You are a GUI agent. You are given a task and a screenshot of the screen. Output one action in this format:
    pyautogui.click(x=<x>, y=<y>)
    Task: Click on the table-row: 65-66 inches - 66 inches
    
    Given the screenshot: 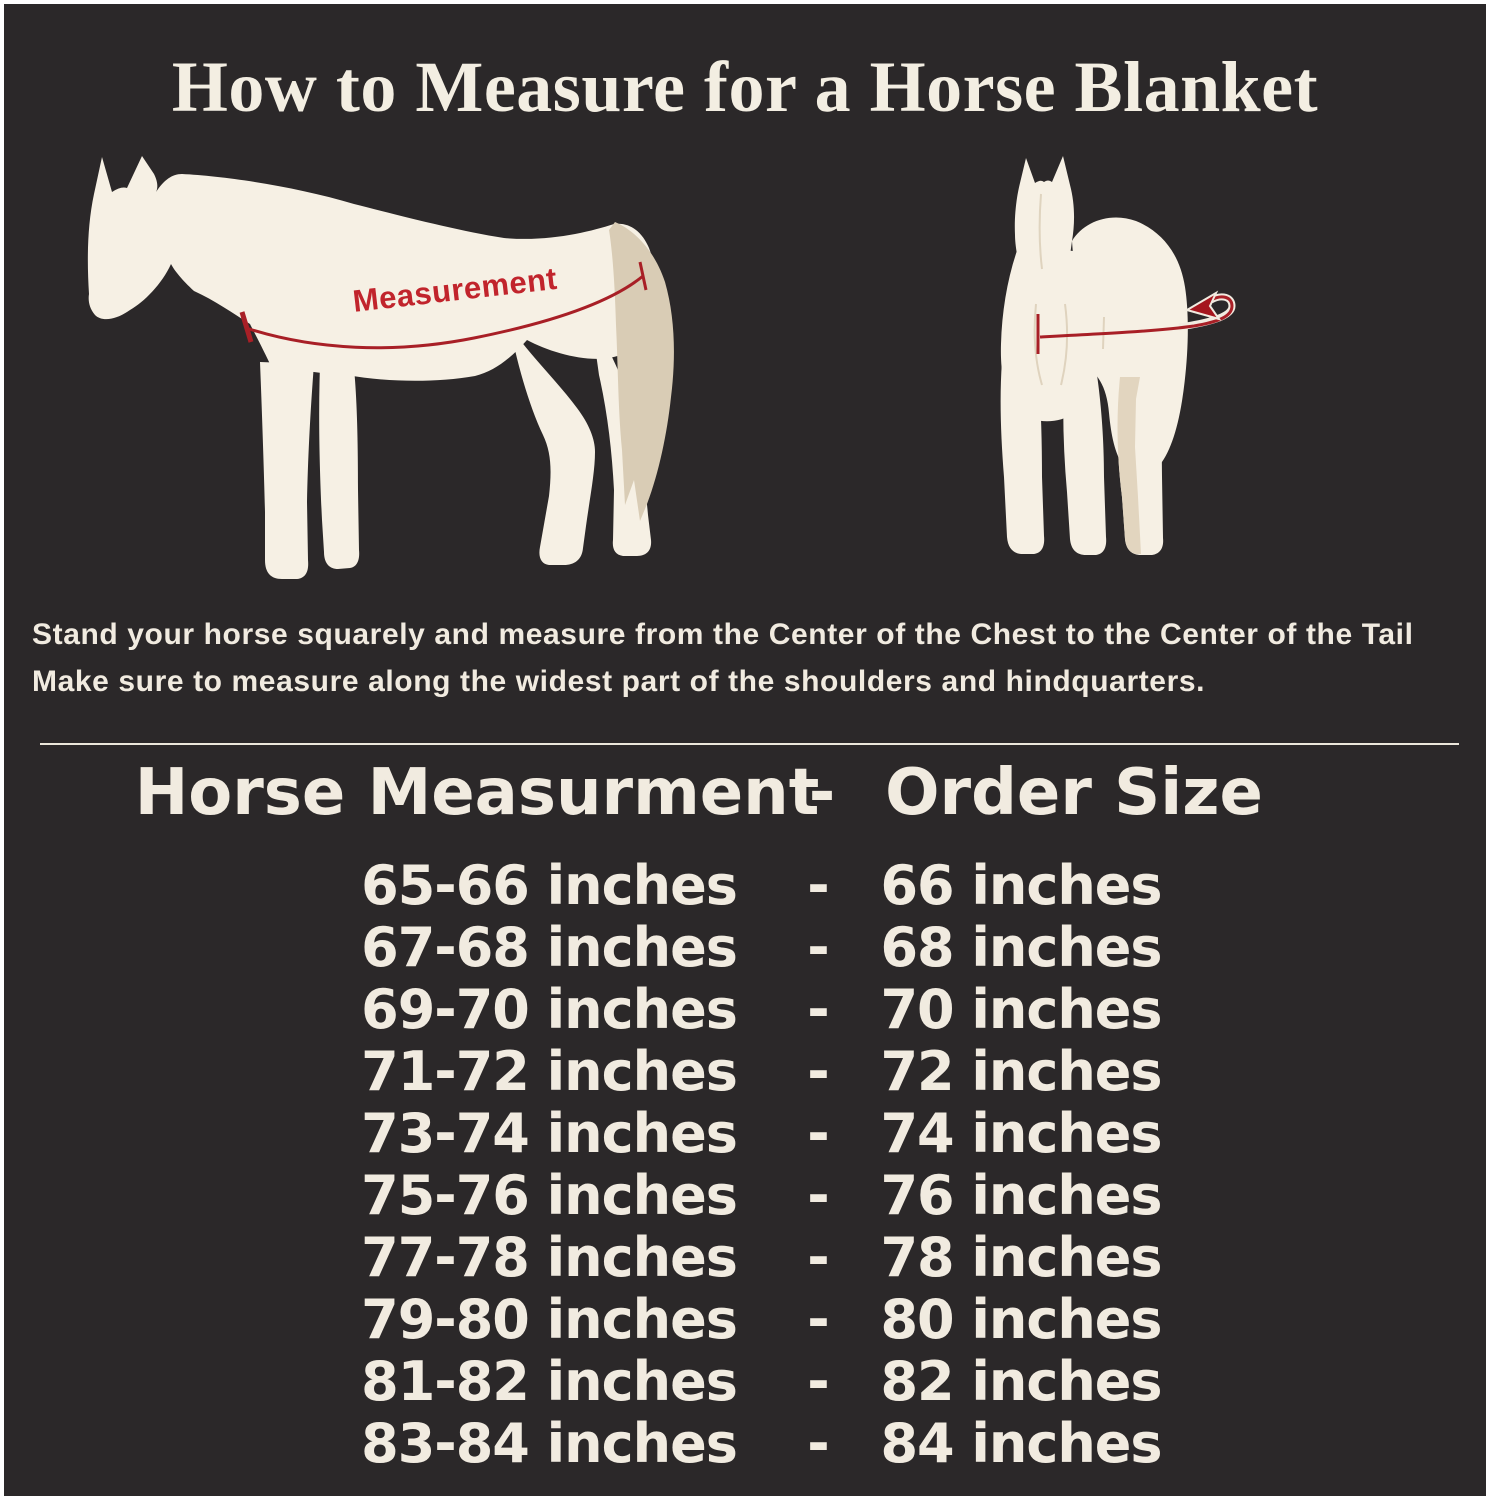 What is the action you would take?
    pyautogui.click(x=745, y=886)
    